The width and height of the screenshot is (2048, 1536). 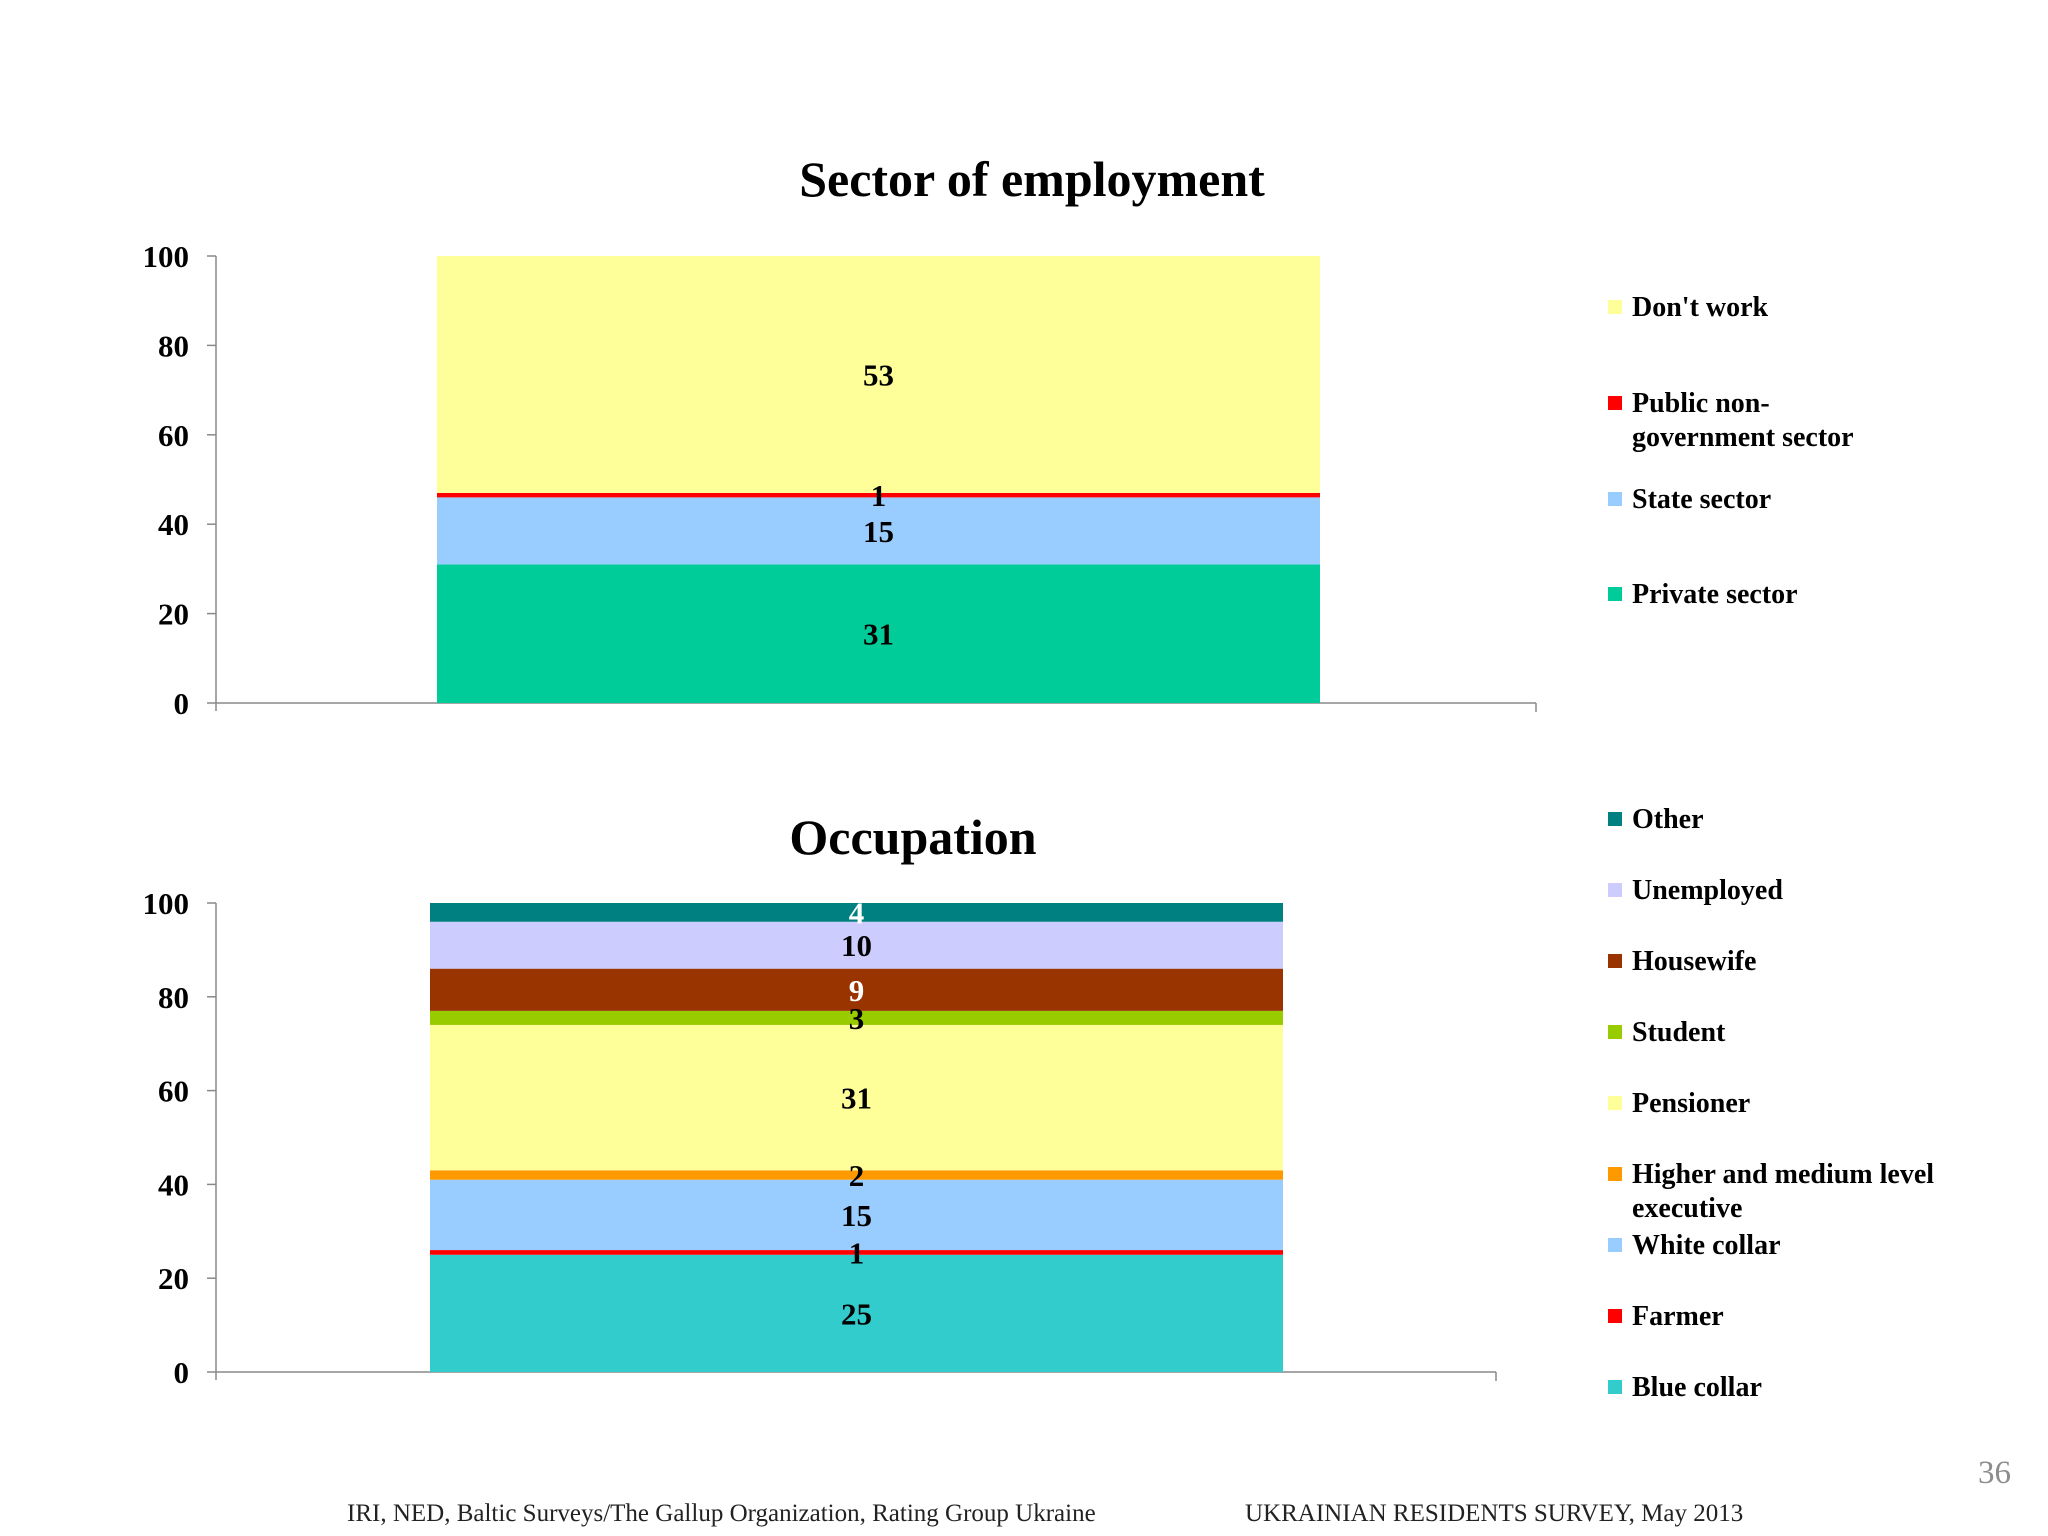 What do you see at coordinates (1697, 1387) in the screenshot?
I see `legend-label: Blue collar` at bounding box center [1697, 1387].